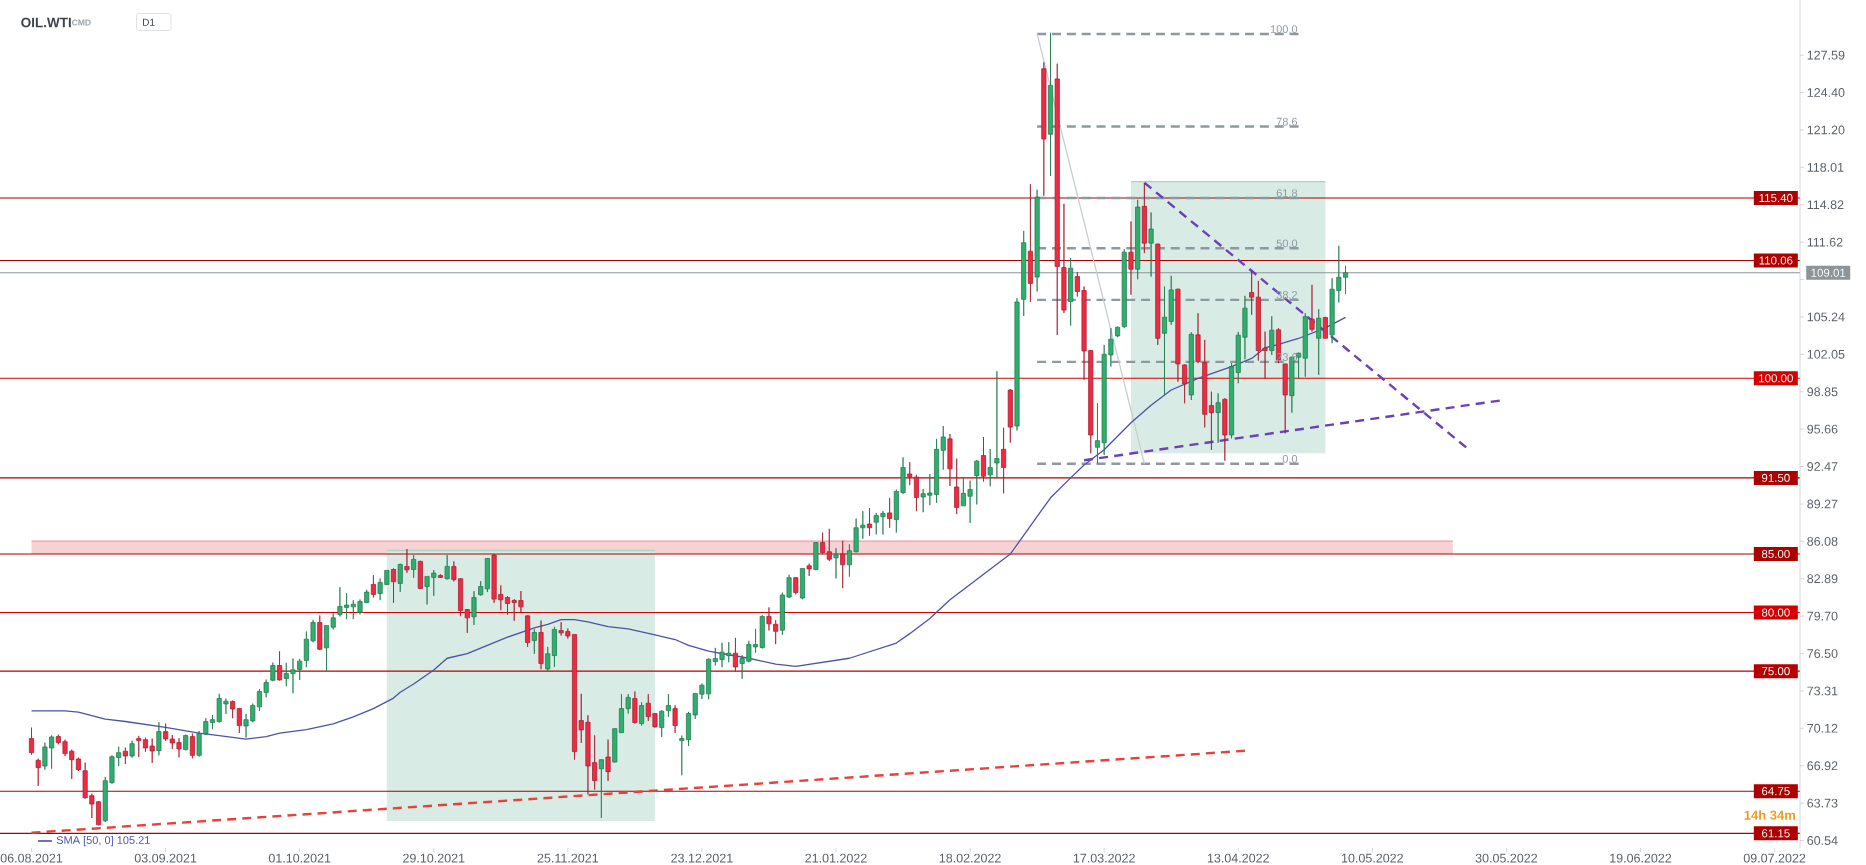 The height and width of the screenshot is (865, 1866). What do you see at coordinates (1822, 429) in the screenshot?
I see `y-tick-label: 95.66` at bounding box center [1822, 429].